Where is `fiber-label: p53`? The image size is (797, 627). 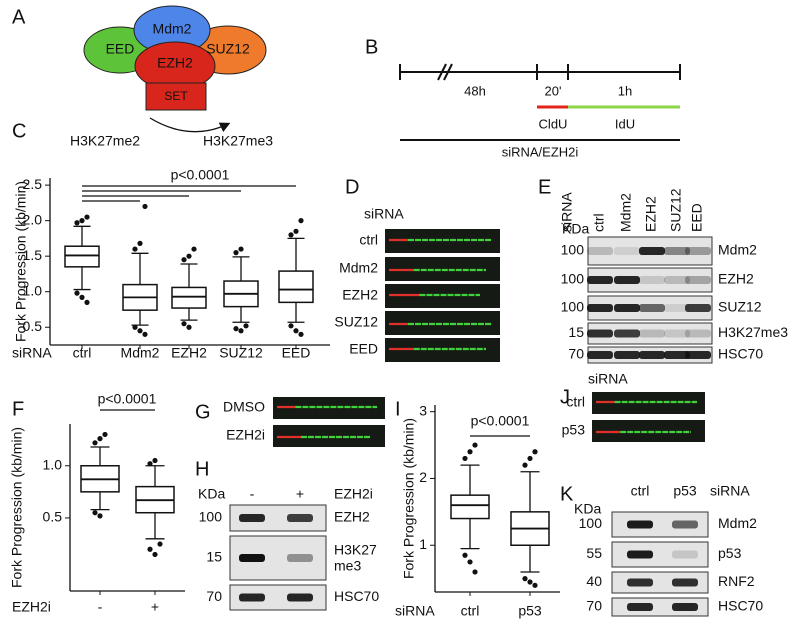 fiber-label: p53 is located at coordinates (574, 430).